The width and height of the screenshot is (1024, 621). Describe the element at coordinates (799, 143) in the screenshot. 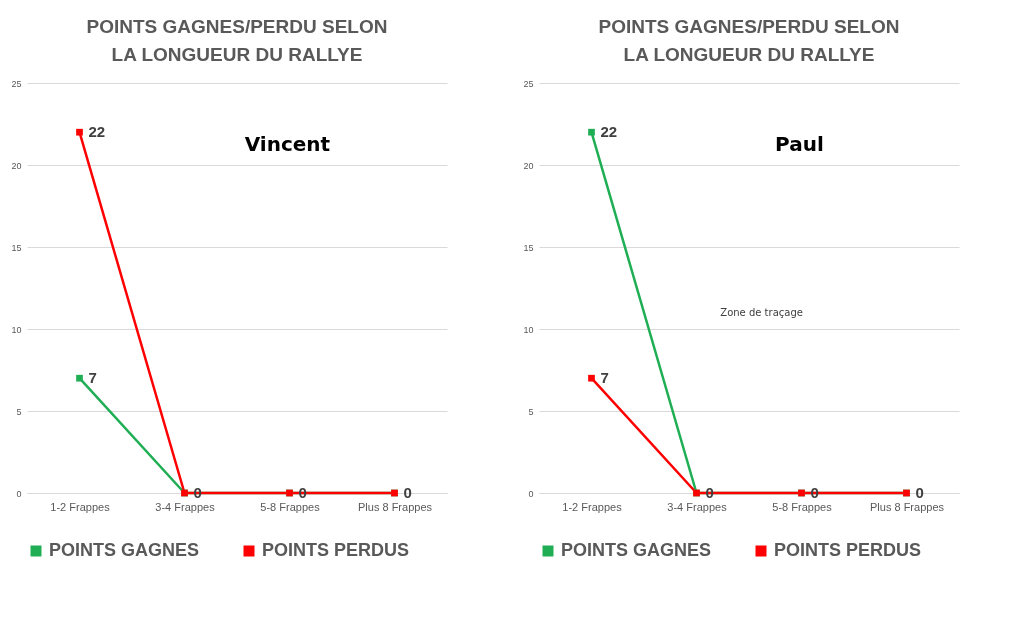

I see `annotation: Paul` at that location.